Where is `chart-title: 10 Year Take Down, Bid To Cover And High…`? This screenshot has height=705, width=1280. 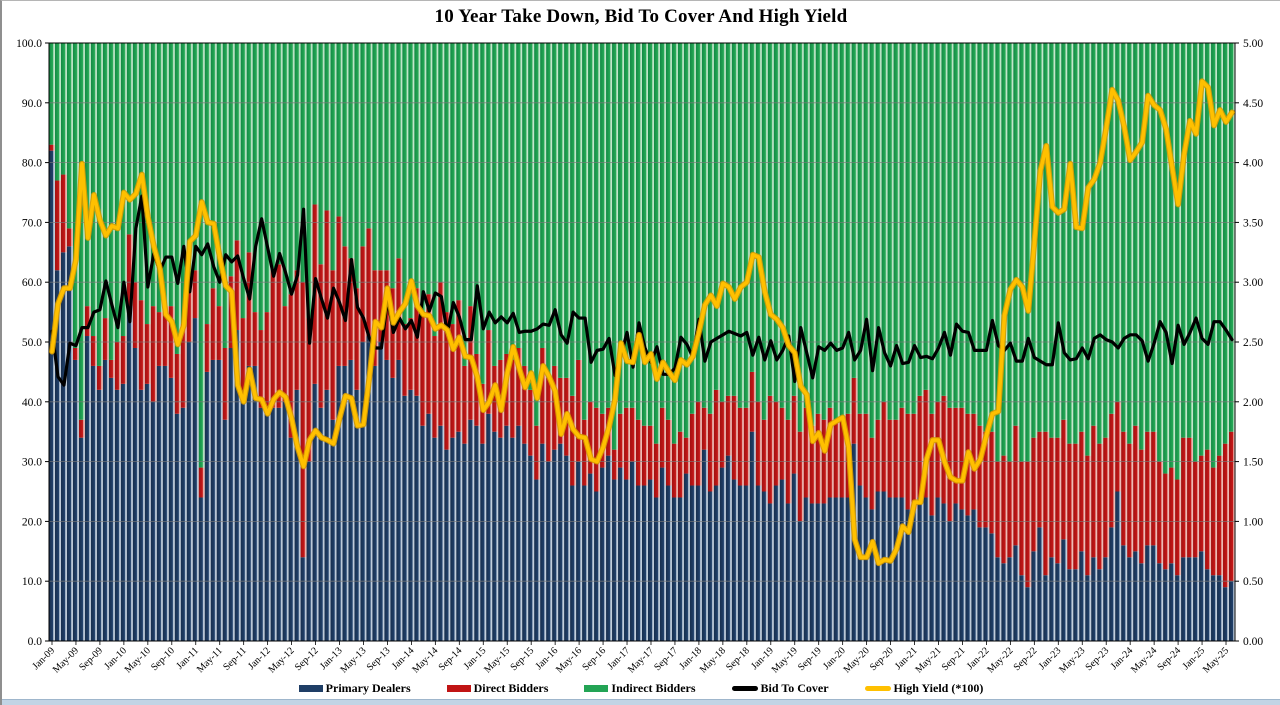
chart-title: 10 Year Take Down, Bid To Cover And High… is located at coordinates (641, 16).